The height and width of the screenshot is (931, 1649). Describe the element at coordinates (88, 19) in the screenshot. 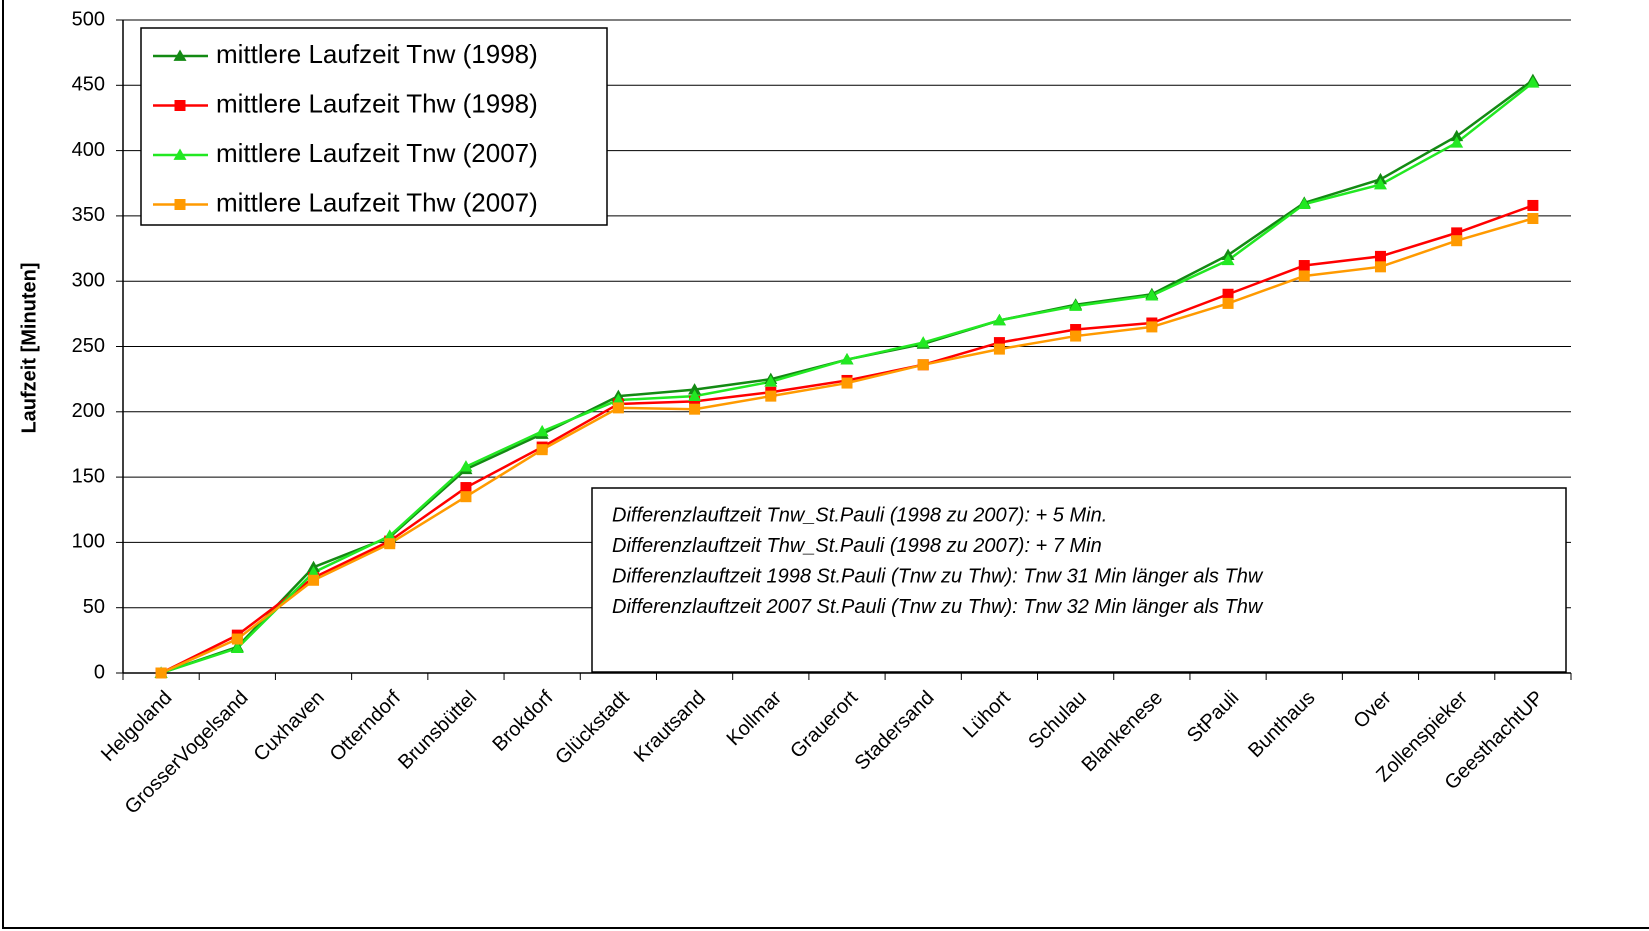

I see `y-tick-label: 500` at that location.